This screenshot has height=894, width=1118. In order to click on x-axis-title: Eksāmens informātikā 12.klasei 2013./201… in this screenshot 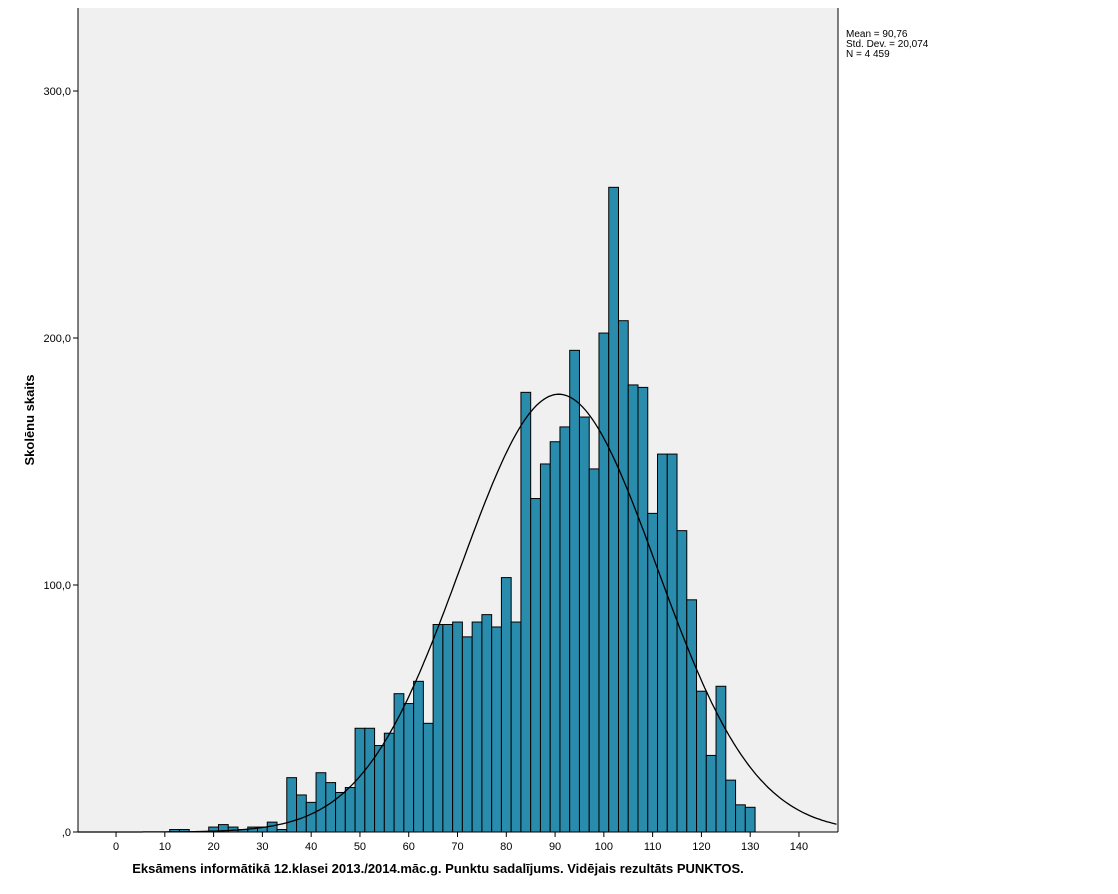, I will do `click(438, 868)`.